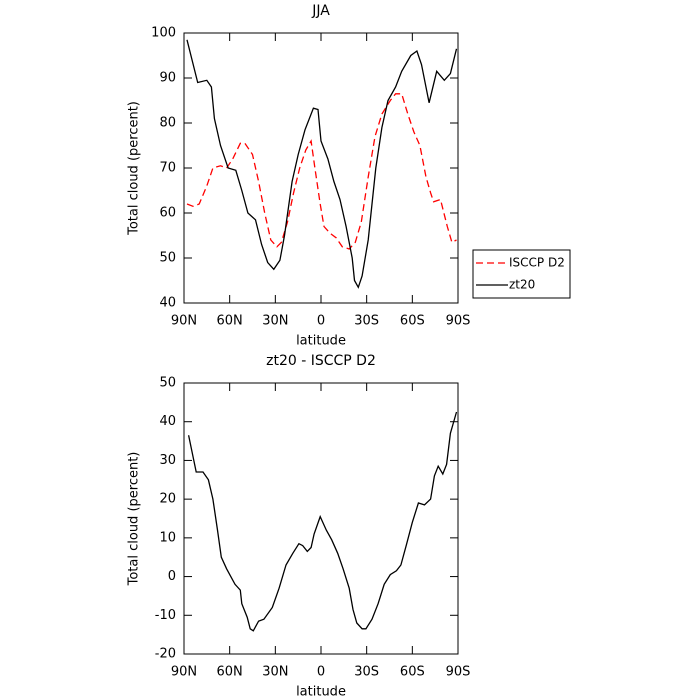 Image resolution: width=700 pixels, height=700 pixels. Describe the element at coordinates (167, 499) in the screenshot. I see `y-tick-label: 20` at that location.